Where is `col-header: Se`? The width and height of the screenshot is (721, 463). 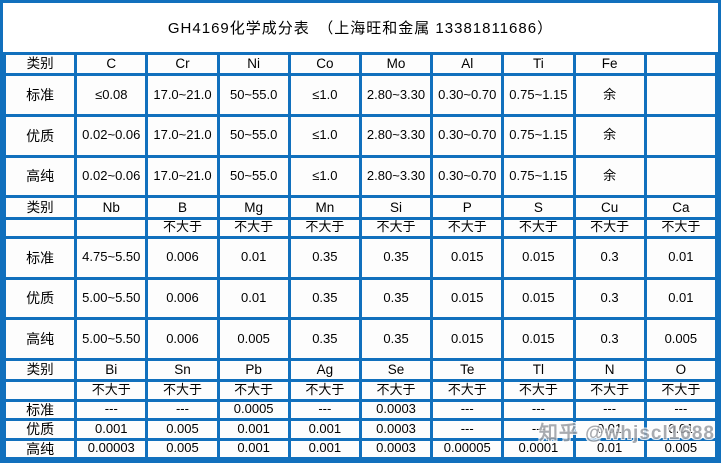 col-header: Se is located at coordinates (396, 370).